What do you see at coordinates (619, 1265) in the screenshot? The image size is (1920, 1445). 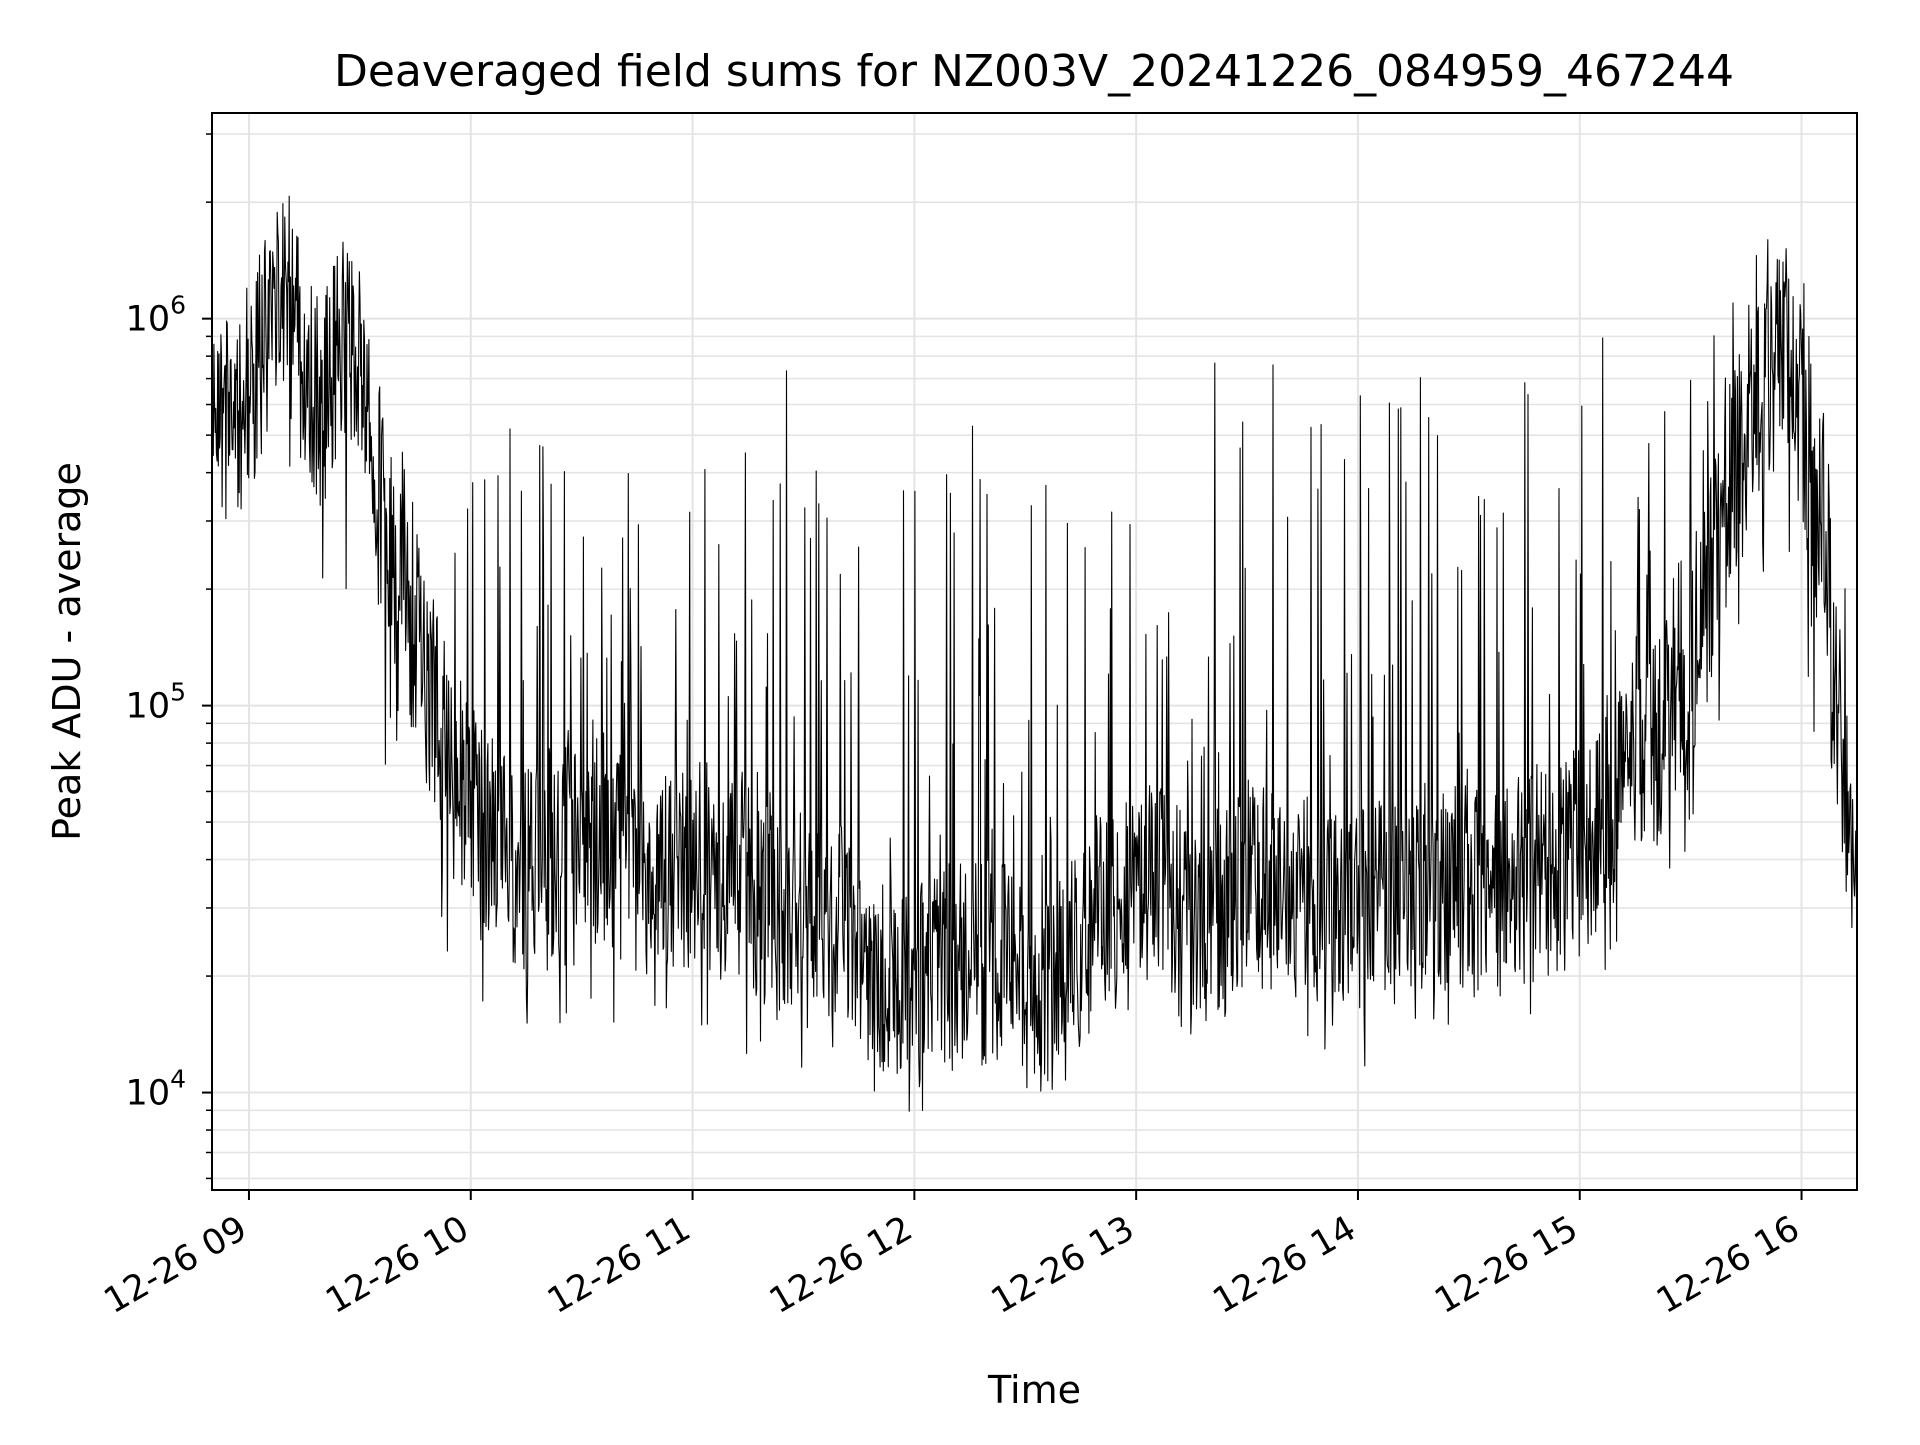 I see `x-tick-label: 12-26 11` at bounding box center [619, 1265].